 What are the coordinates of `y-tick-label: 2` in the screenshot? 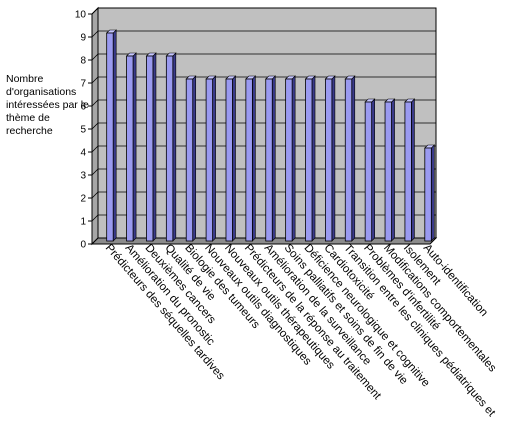 It's located at (83, 199).